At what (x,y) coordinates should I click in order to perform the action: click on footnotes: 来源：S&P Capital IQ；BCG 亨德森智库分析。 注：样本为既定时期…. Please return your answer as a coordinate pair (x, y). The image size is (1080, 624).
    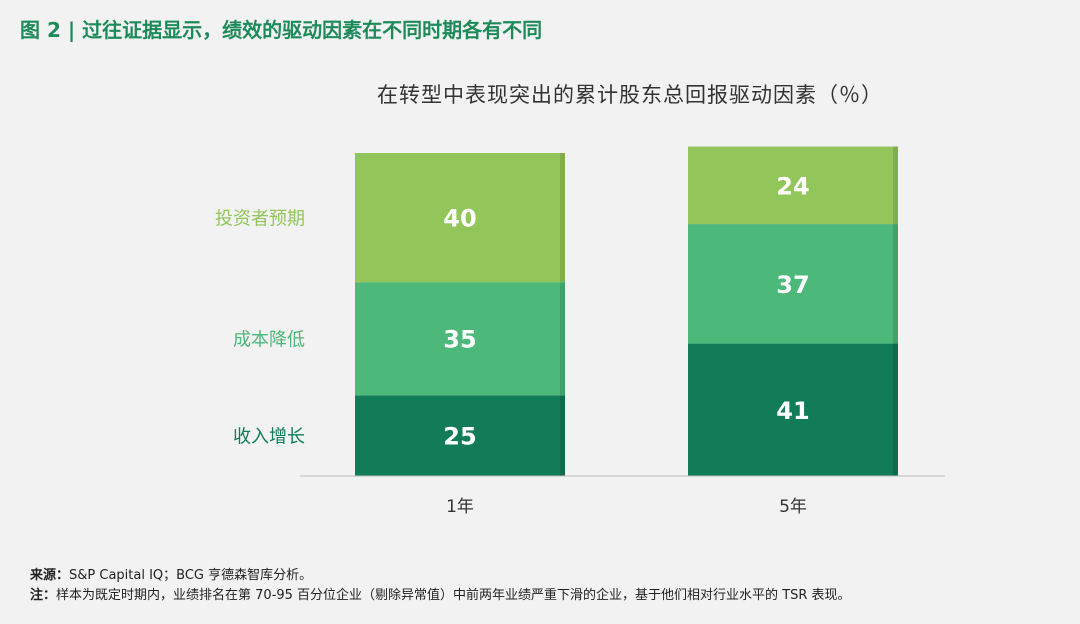
    Looking at the image, I should click on (440, 586).